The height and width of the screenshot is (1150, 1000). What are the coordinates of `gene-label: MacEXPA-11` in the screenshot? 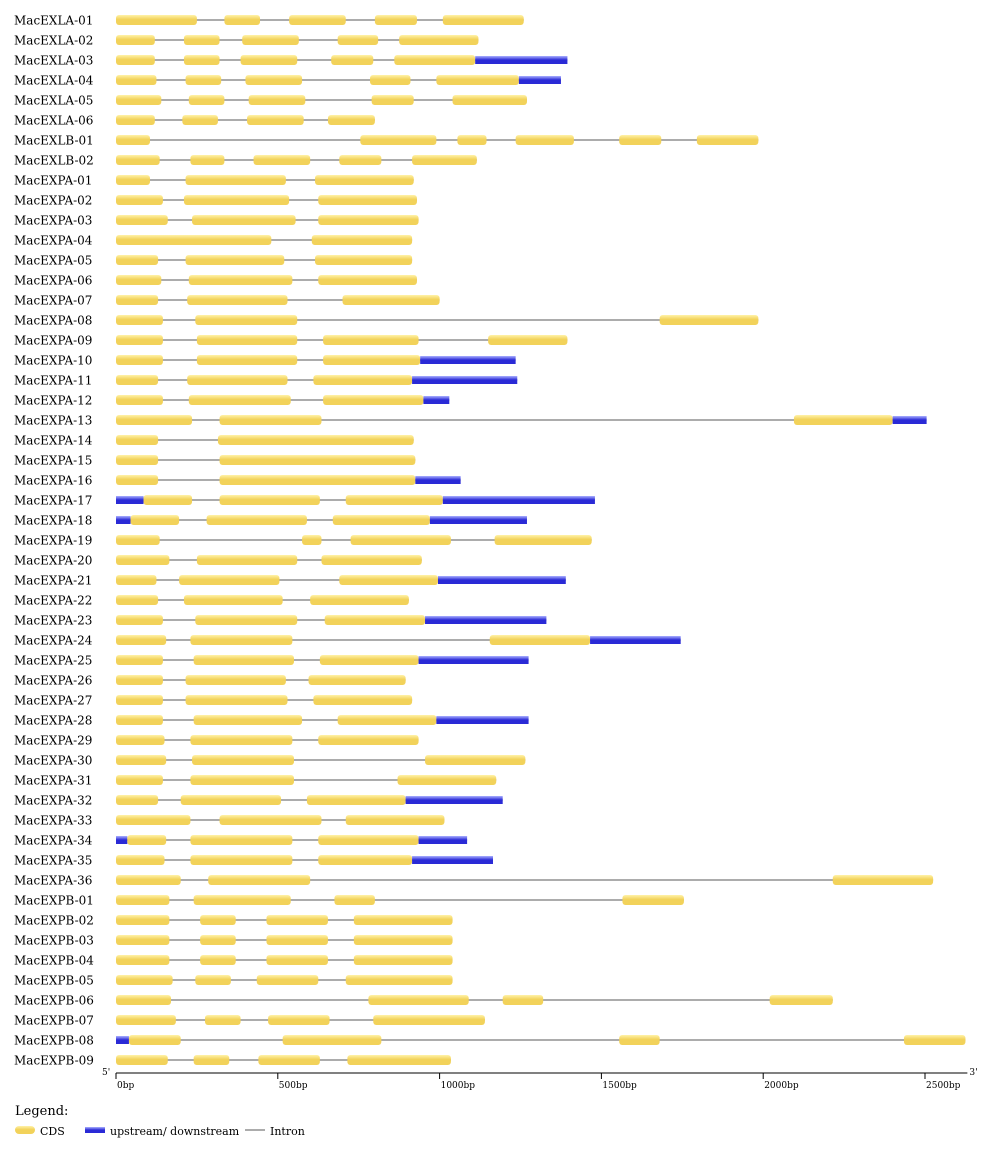 It's located at (53, 381).